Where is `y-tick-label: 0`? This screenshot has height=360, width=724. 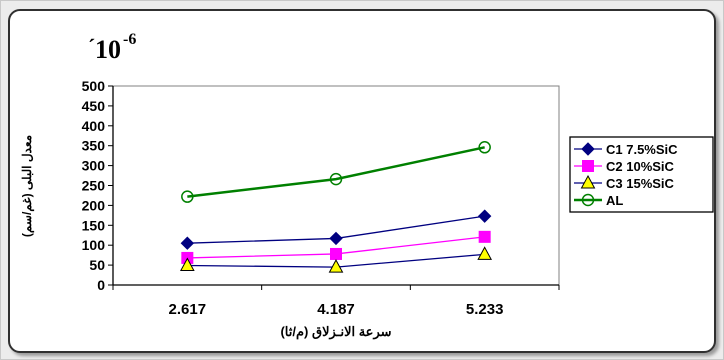 y-tick-label: 0 is located at coordinates (101, 285).